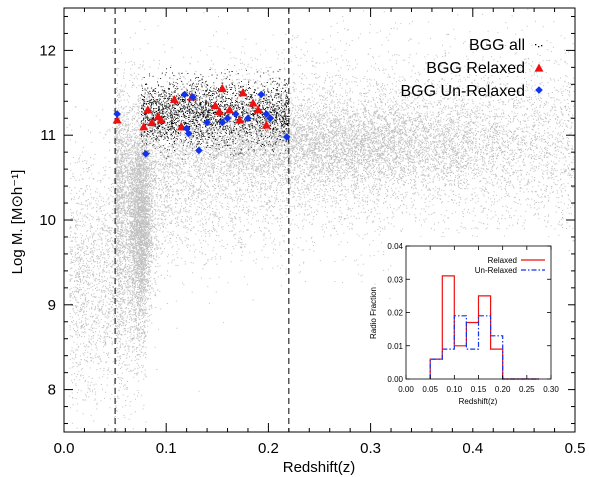 The height and width of the screenshot is (477, 589). What do you see at coordinates (455, 389) in the screenshot?
I see `inset-x-tick-label: 0.10` at bounding box center [455, 389].